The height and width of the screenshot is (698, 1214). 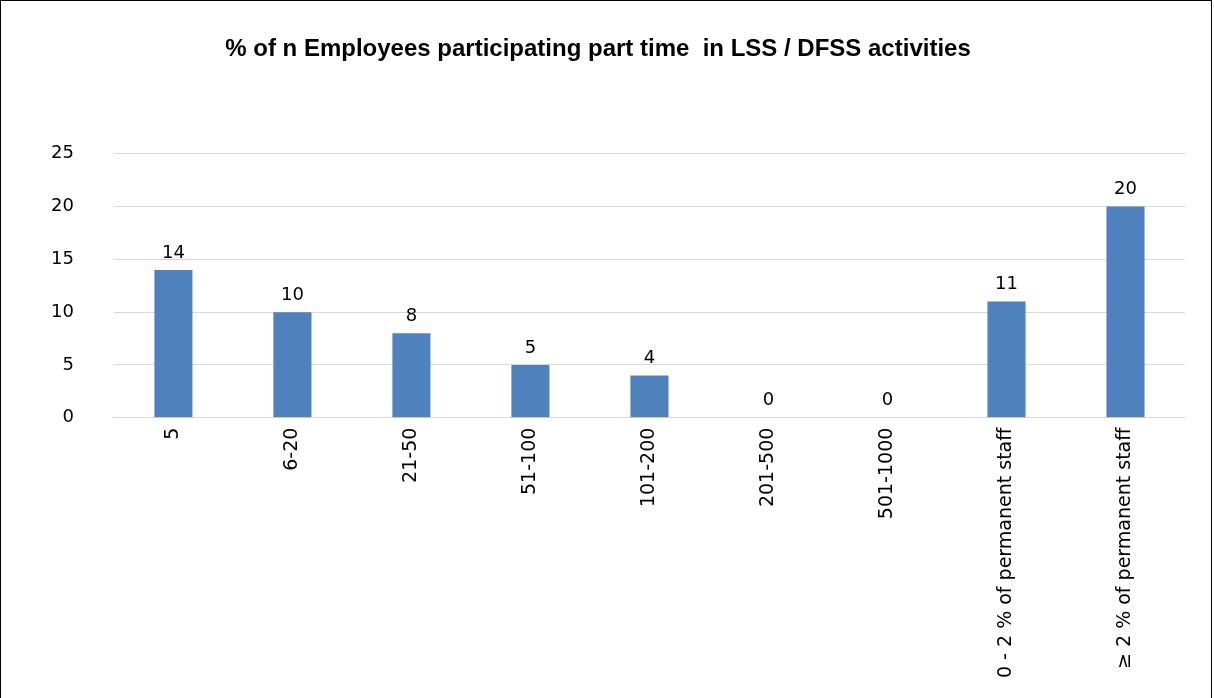 I want to click on y-tick-label: 20, so click(x=62, y=205).